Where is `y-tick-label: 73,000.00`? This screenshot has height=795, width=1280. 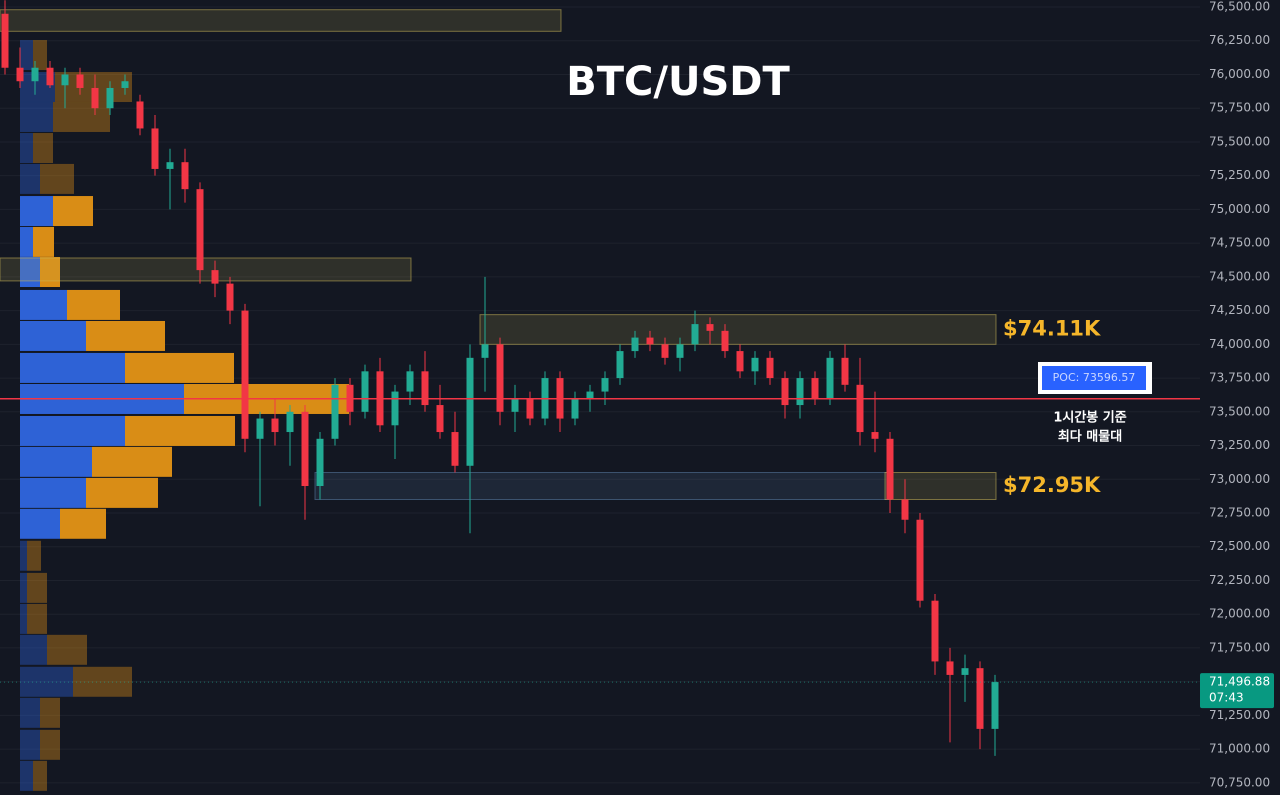
y-tick-label: 73,000.00 is located at coordinates (1239, 479).